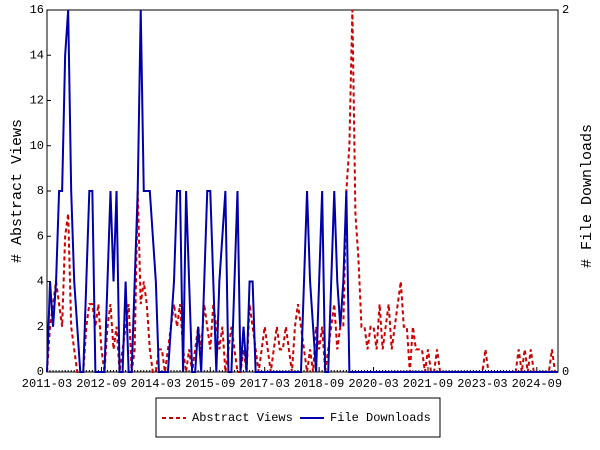 Image resolution: width=600 pixels, height=450 pixels. Describe the element at coordinates (37, 55) in the screenshot. I see `y-tick-label: 14` at that location.